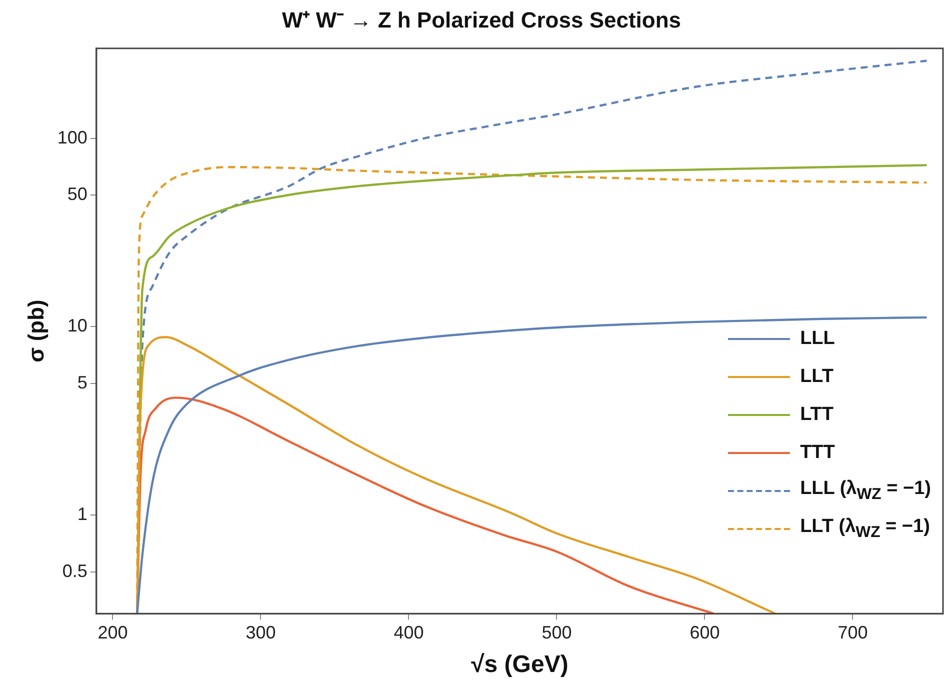  Describe the element at coordinates (519, 664) in the screenshot. I see `x-axis-title: √s (GeV)` at that location.